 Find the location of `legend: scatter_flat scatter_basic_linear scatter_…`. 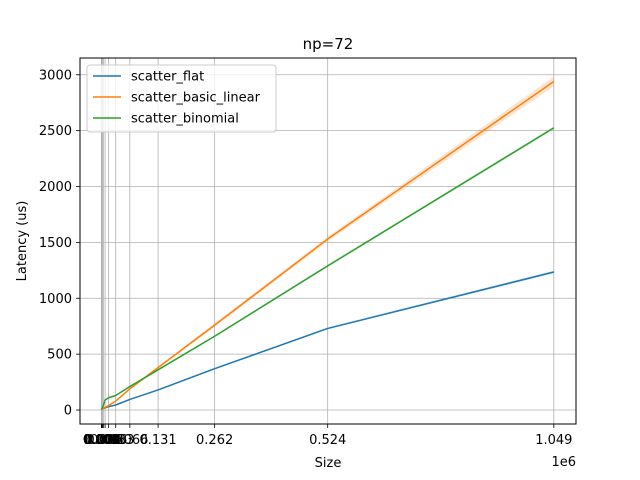

legend: scatter_flat scatter_basic_linear scatter_… is located at coordinates (181, 98).